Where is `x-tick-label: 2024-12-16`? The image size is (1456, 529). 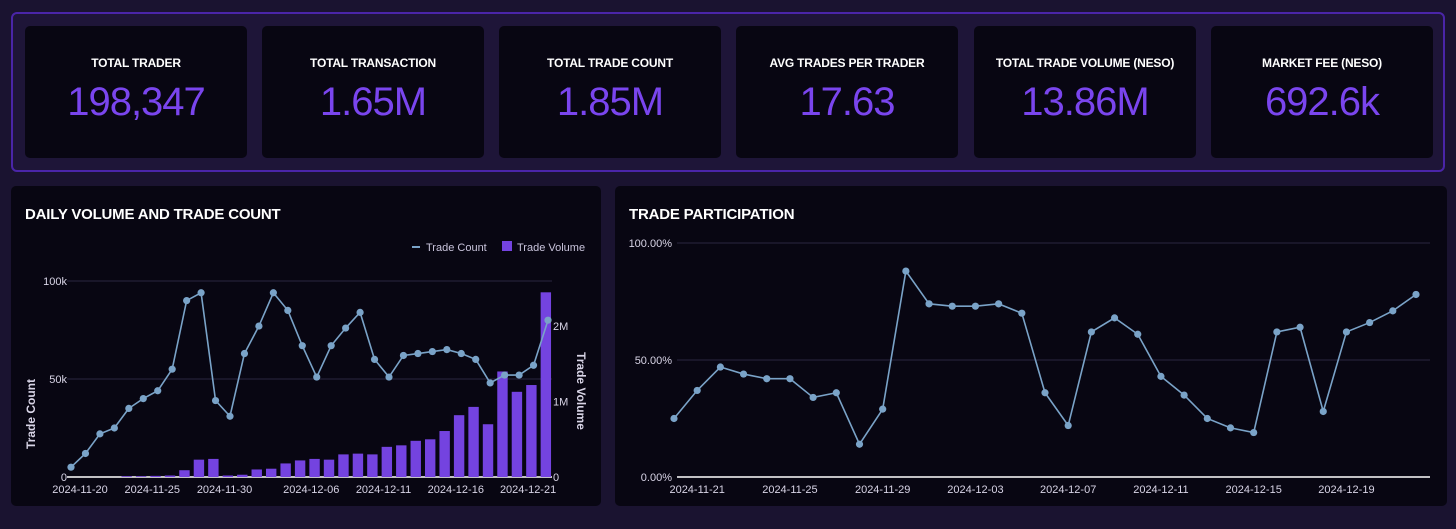
x-tick-label: 2024-12-16 is located at coordinates (456, 490).